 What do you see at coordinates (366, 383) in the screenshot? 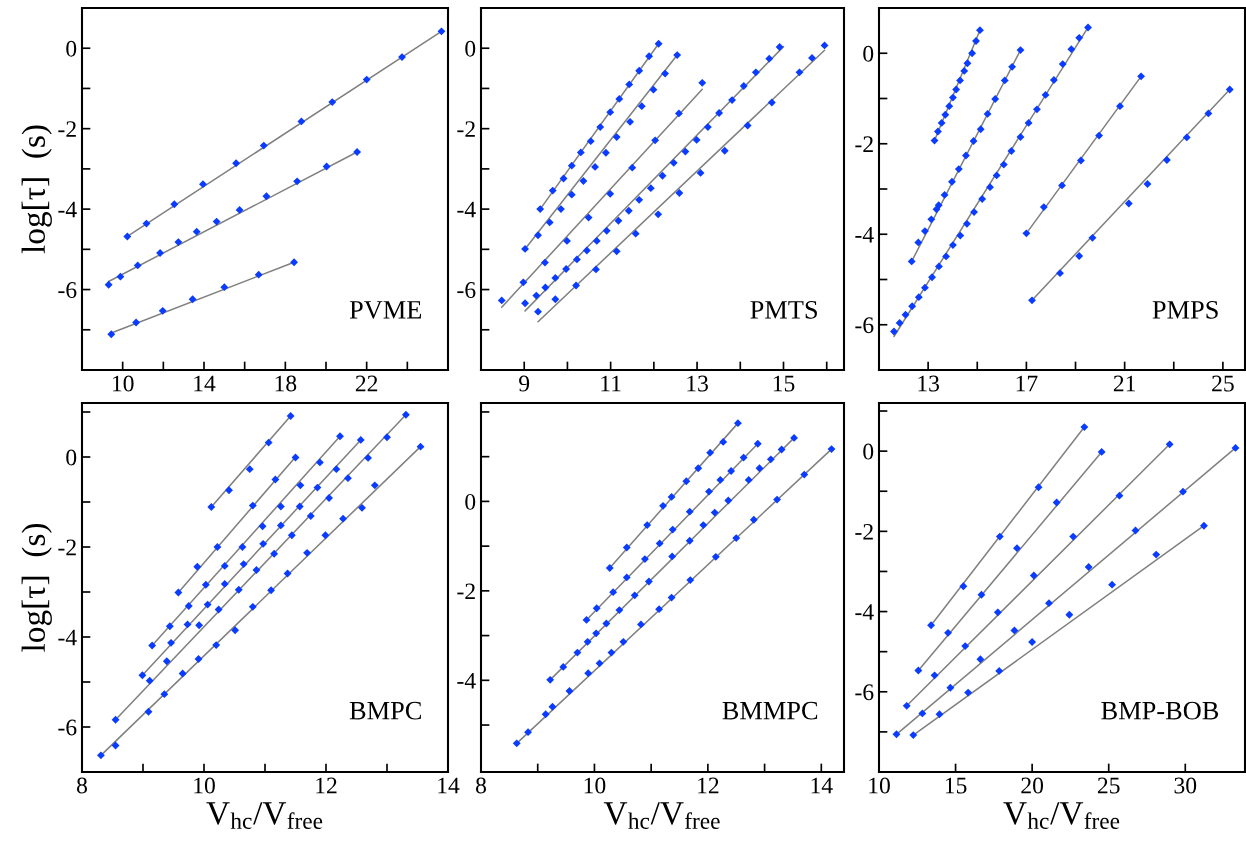
I see `x-tick-label: 22` at bounding box center [366, 383].